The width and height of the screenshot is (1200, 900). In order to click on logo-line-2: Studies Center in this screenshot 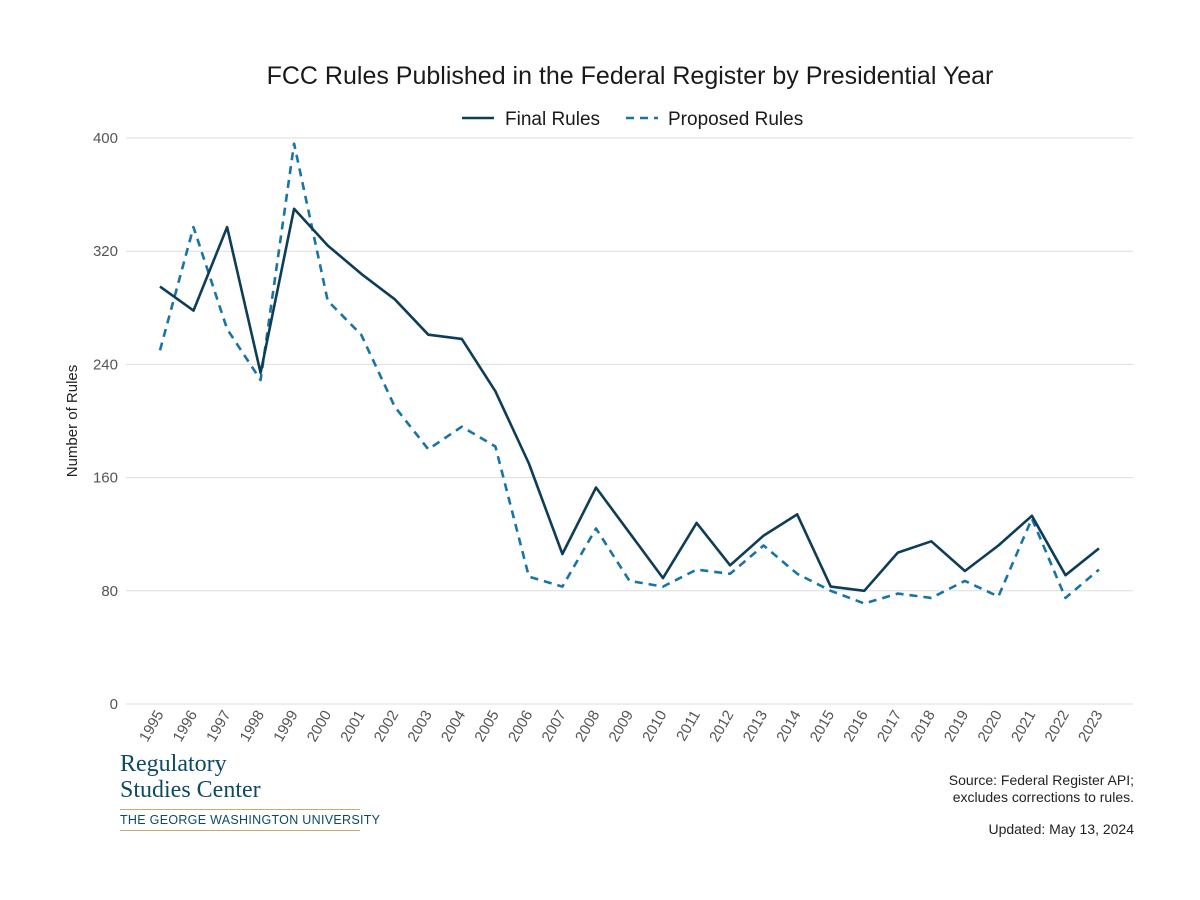, I will do `click(190, 790)`.